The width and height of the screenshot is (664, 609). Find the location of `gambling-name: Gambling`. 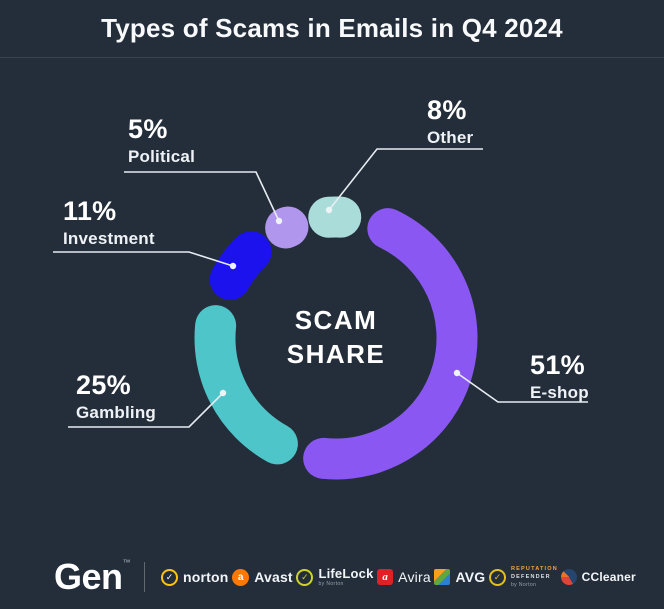

gambling-name: Gambling is located at coordinates (116, 412).